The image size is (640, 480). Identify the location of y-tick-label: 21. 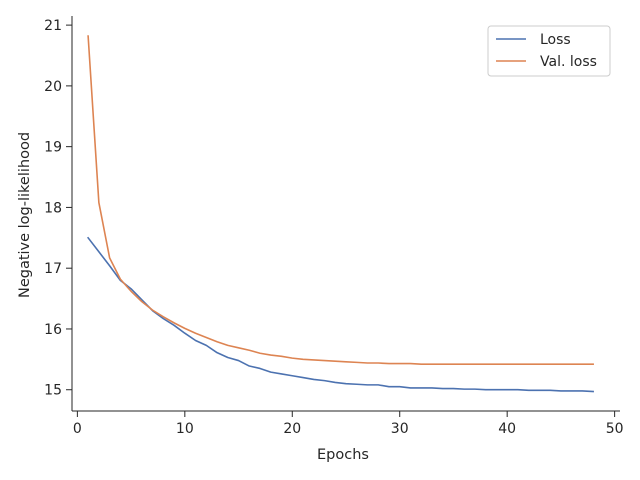
(53, 26).